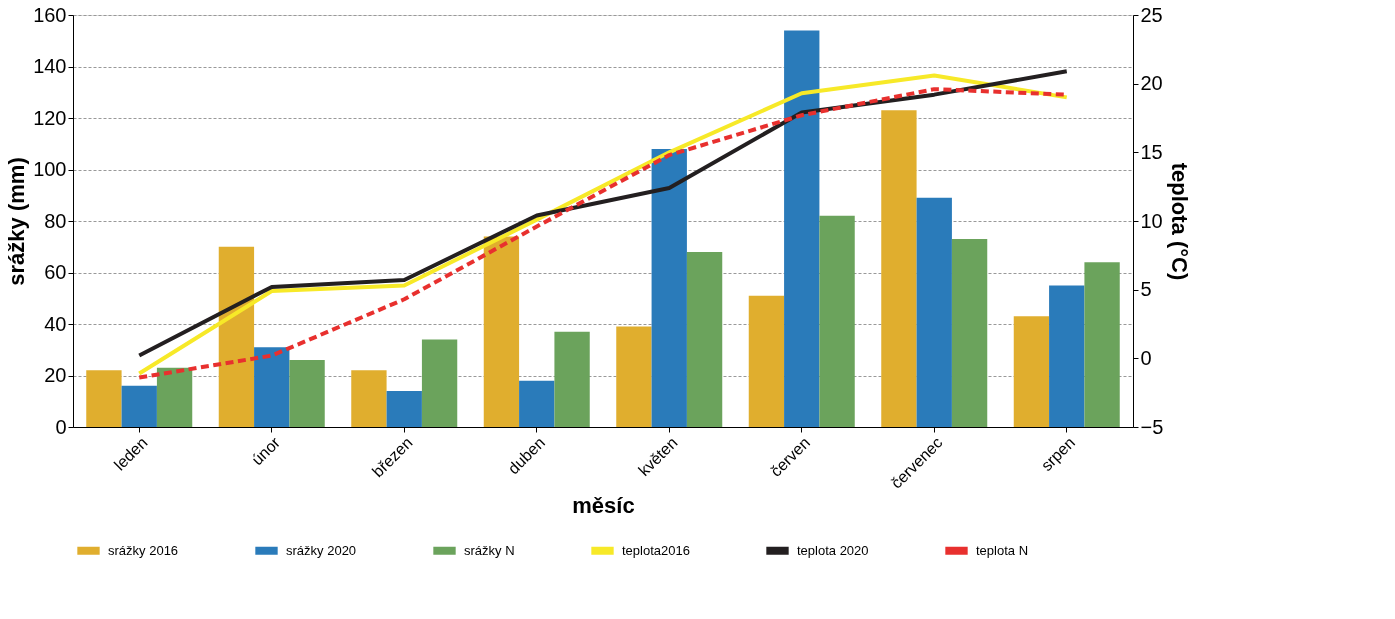 This screenshot has height=619, width=1395. I want to click on legend-label: srážky 2016, so click(143, 550).